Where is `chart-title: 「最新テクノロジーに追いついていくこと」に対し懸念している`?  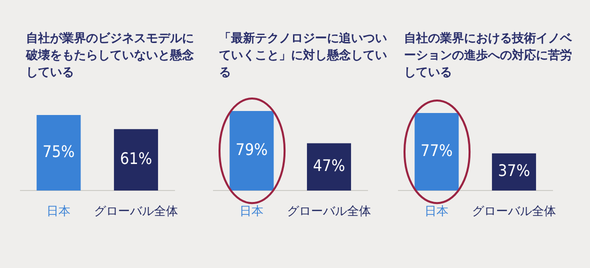
chart-title: 「最新テクノロジーに追いついていくこと」に対し懸念している is located at coordinates (303, 55).